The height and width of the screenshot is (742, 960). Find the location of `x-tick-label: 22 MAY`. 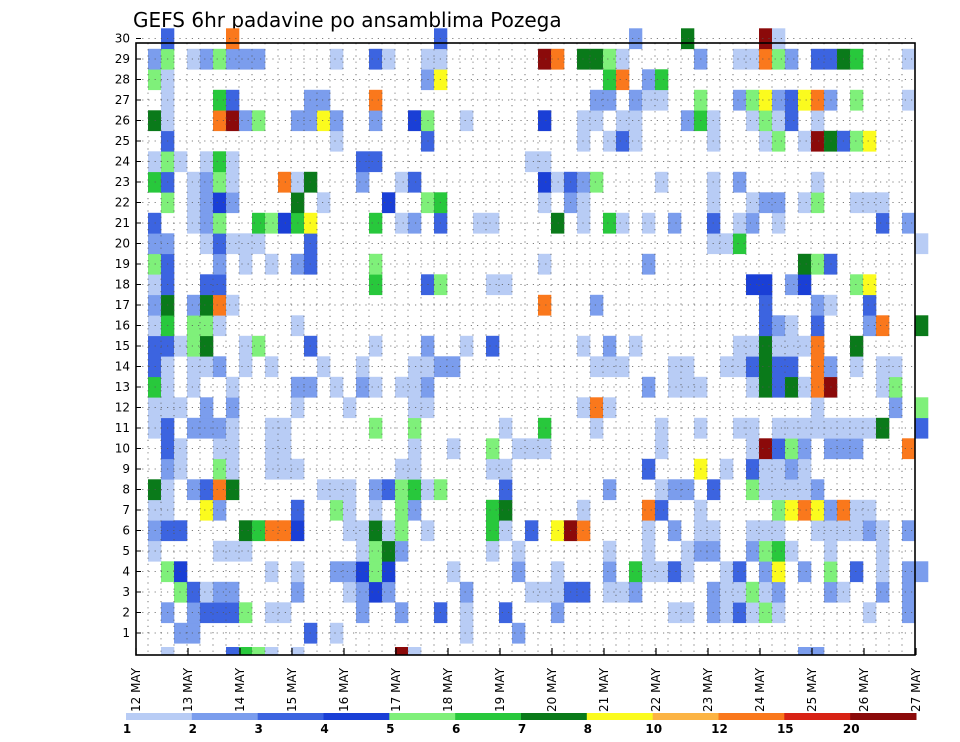

x-tick-label: 22 MAY is located at coordinates (656, 689).